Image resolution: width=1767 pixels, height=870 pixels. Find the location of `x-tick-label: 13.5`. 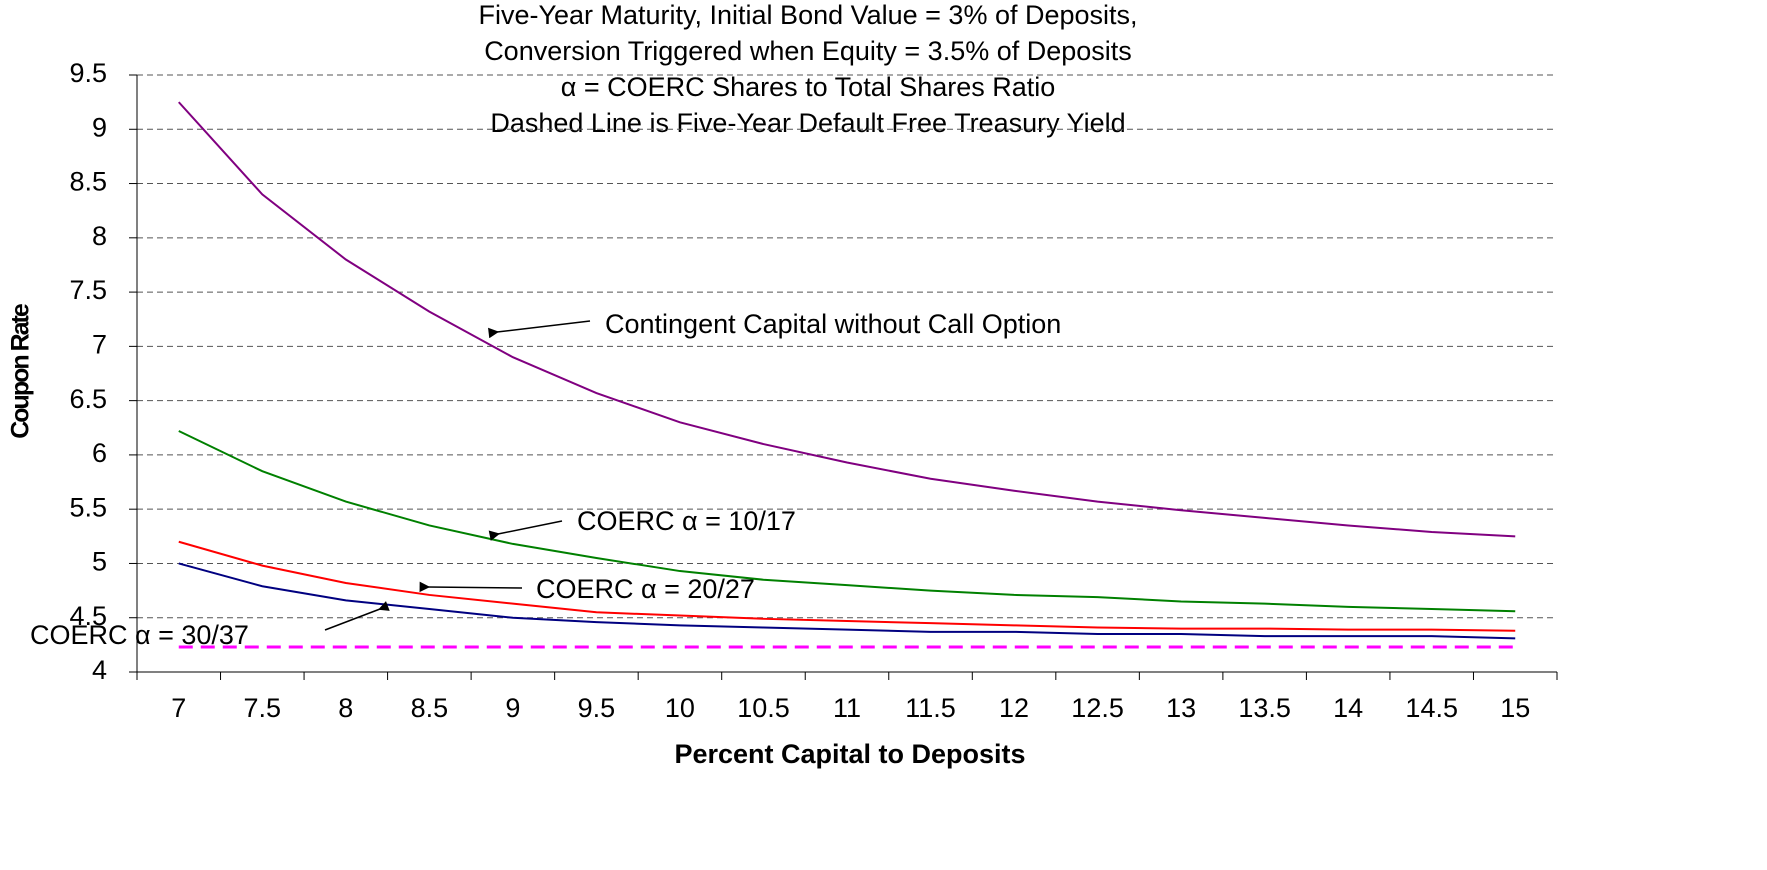

x-tick-label: 13.5 is located at coordinates (1264, 708).